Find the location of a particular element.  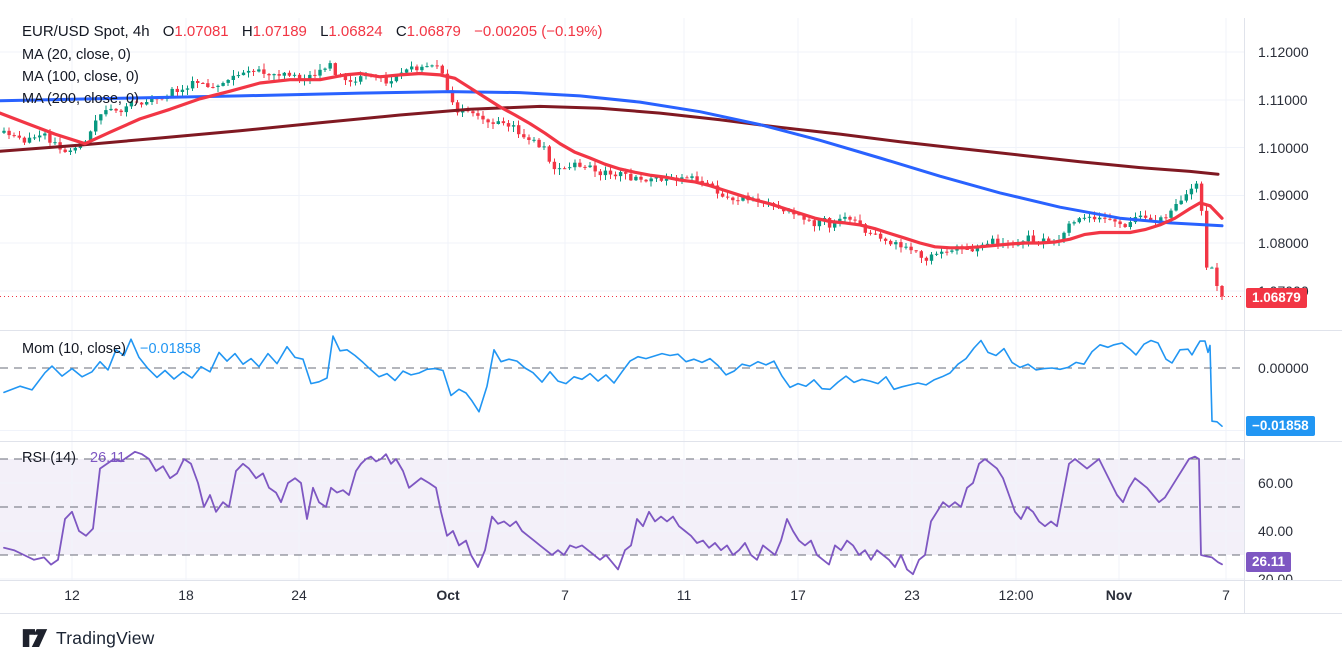

momentum-legend: Mom (10, close) −0.01858 is located at coordinates (111, 349).